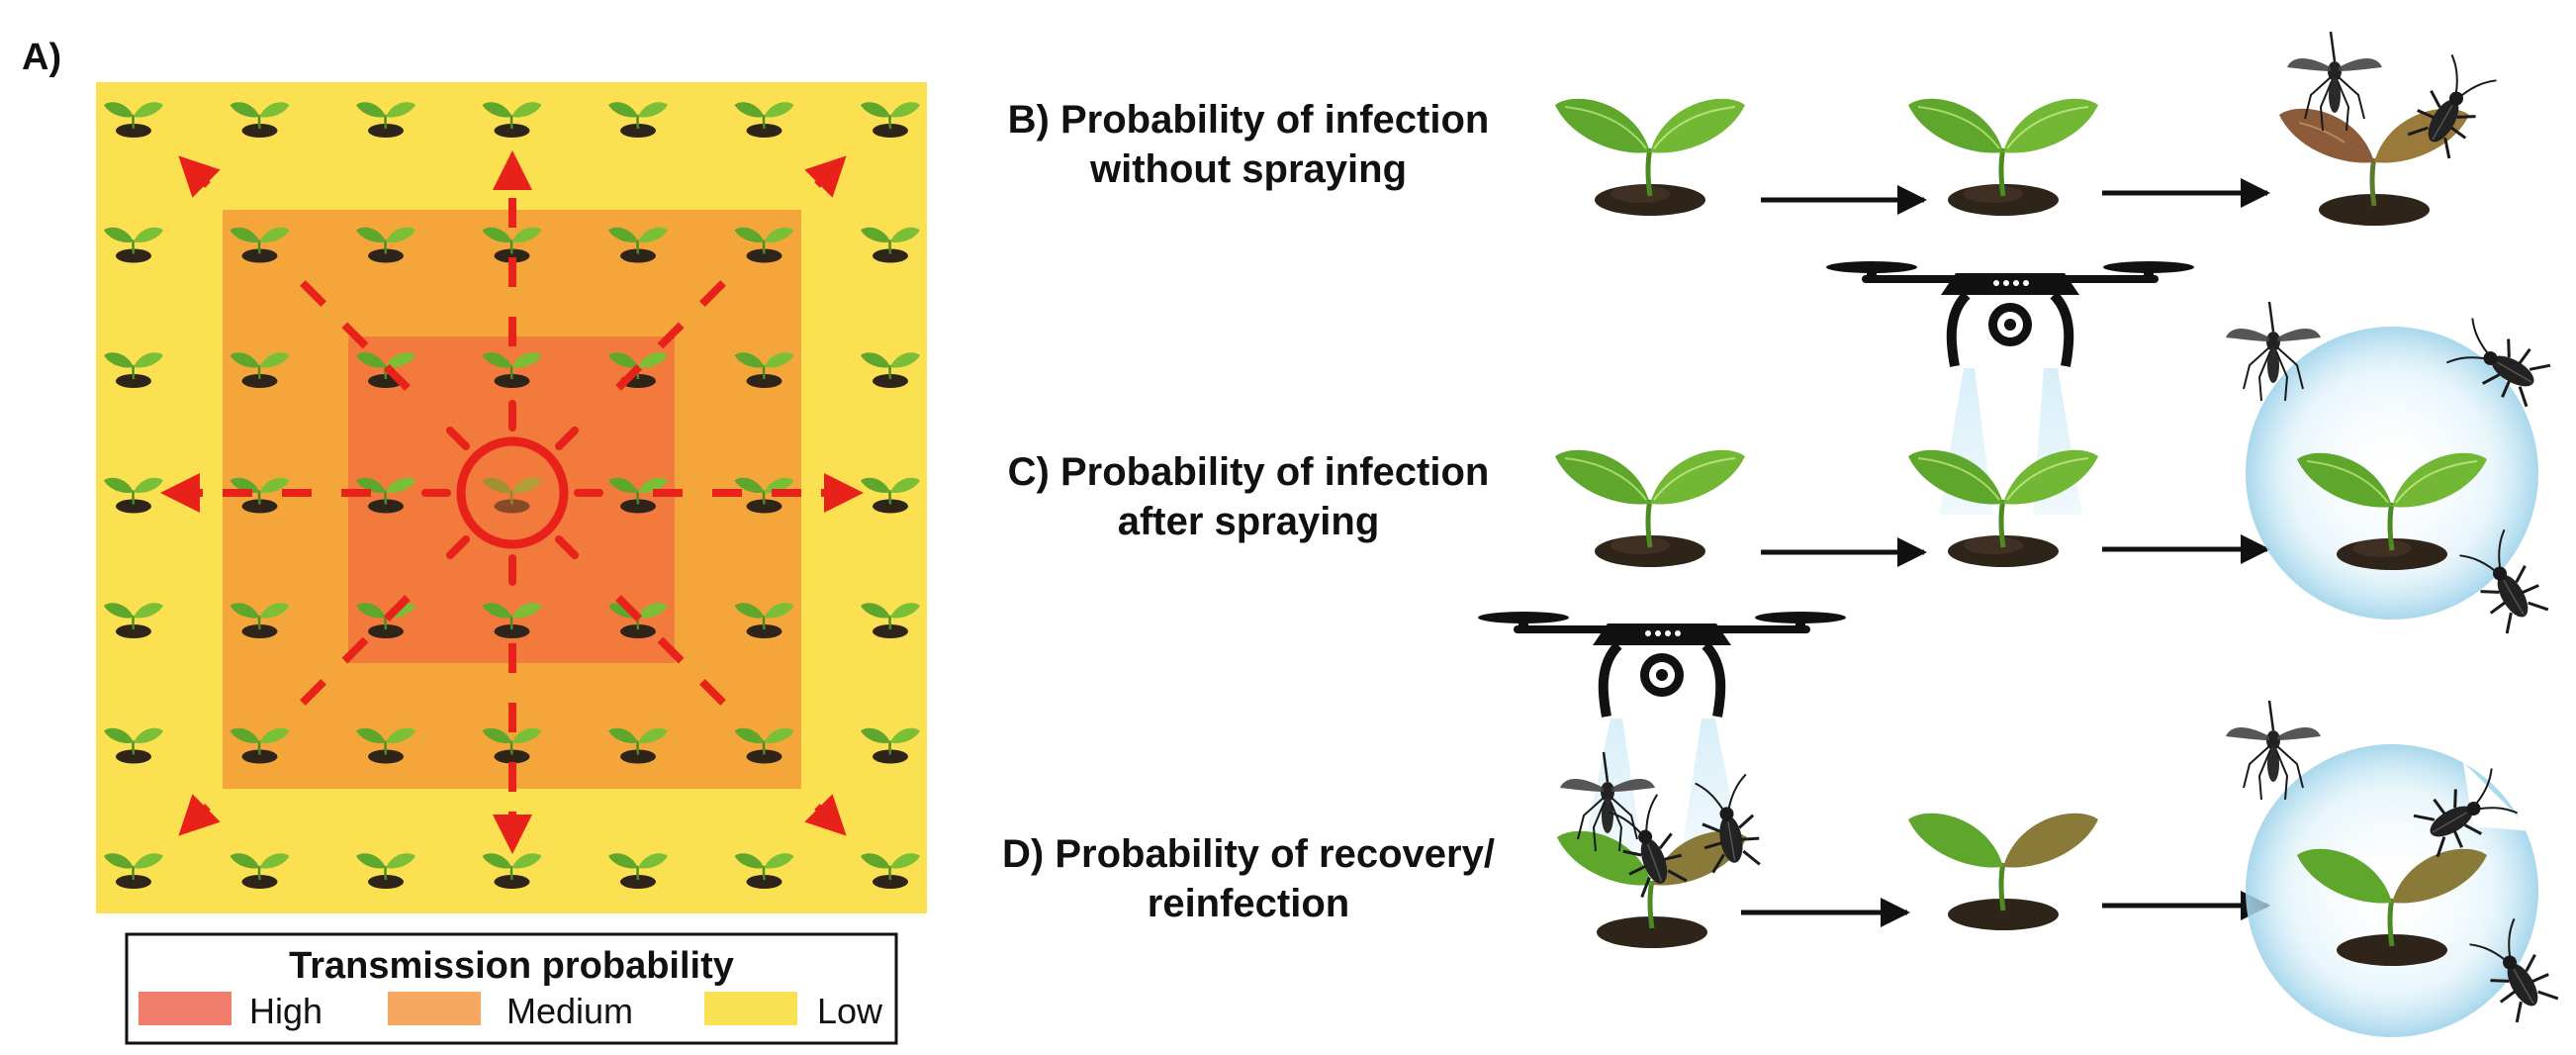  What do you see at coordinates (2497, 796) in the screenshot?
I see `bubble-break` at bounding box center [2497, 796].